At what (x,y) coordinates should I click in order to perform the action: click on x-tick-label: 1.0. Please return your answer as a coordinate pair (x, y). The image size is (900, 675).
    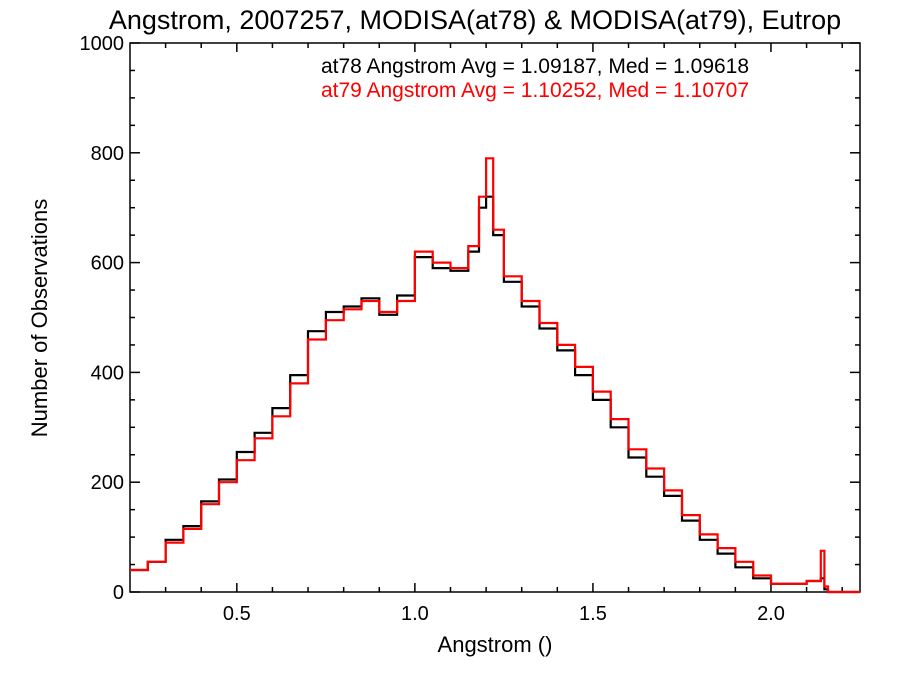
    Looking at the image, I should click on (415, 614).